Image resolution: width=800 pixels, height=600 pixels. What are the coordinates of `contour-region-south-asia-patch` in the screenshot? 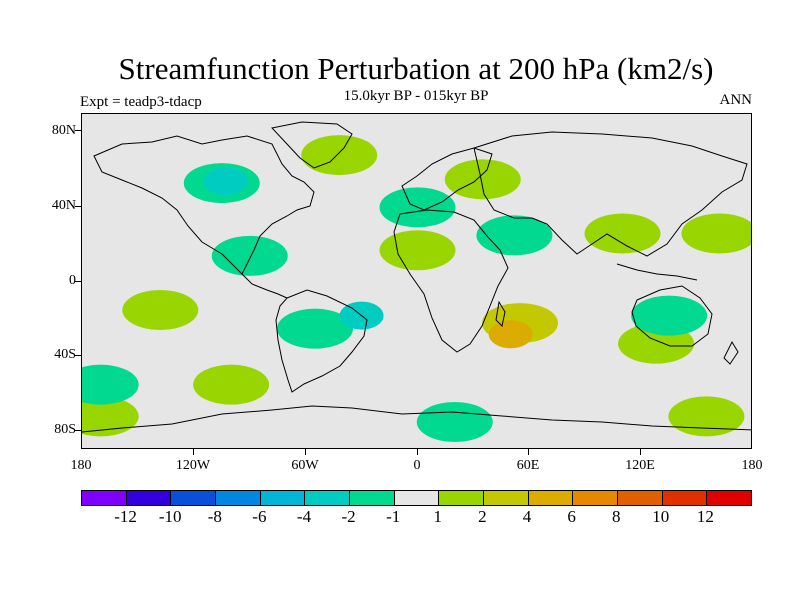 It's located at (622, 233).